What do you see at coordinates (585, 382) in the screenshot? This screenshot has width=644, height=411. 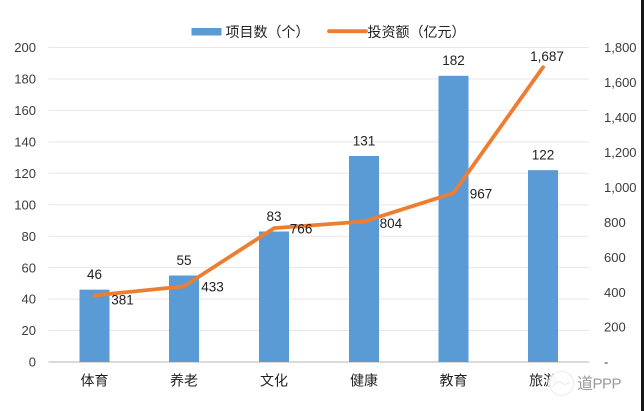 I see `svg-text: 道` at bounding box center [585, 382].